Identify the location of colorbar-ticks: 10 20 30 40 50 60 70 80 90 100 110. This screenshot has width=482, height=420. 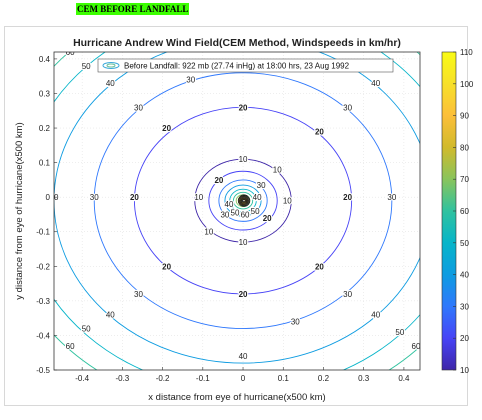
(463, 211).